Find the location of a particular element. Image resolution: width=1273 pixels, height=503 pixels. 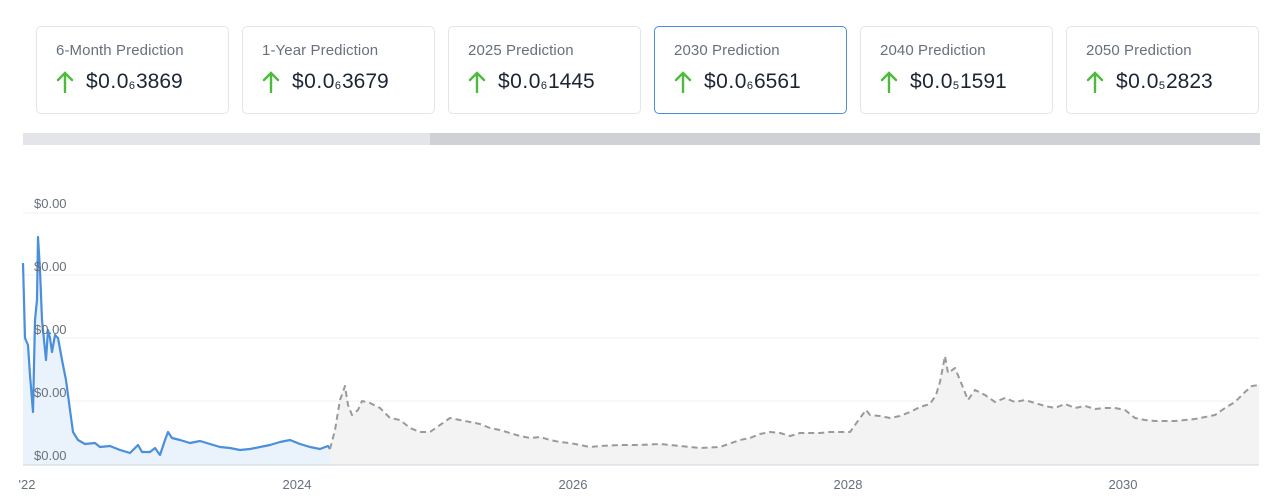

card-label: 2030 Prediction is located at coordinates (727, 50).